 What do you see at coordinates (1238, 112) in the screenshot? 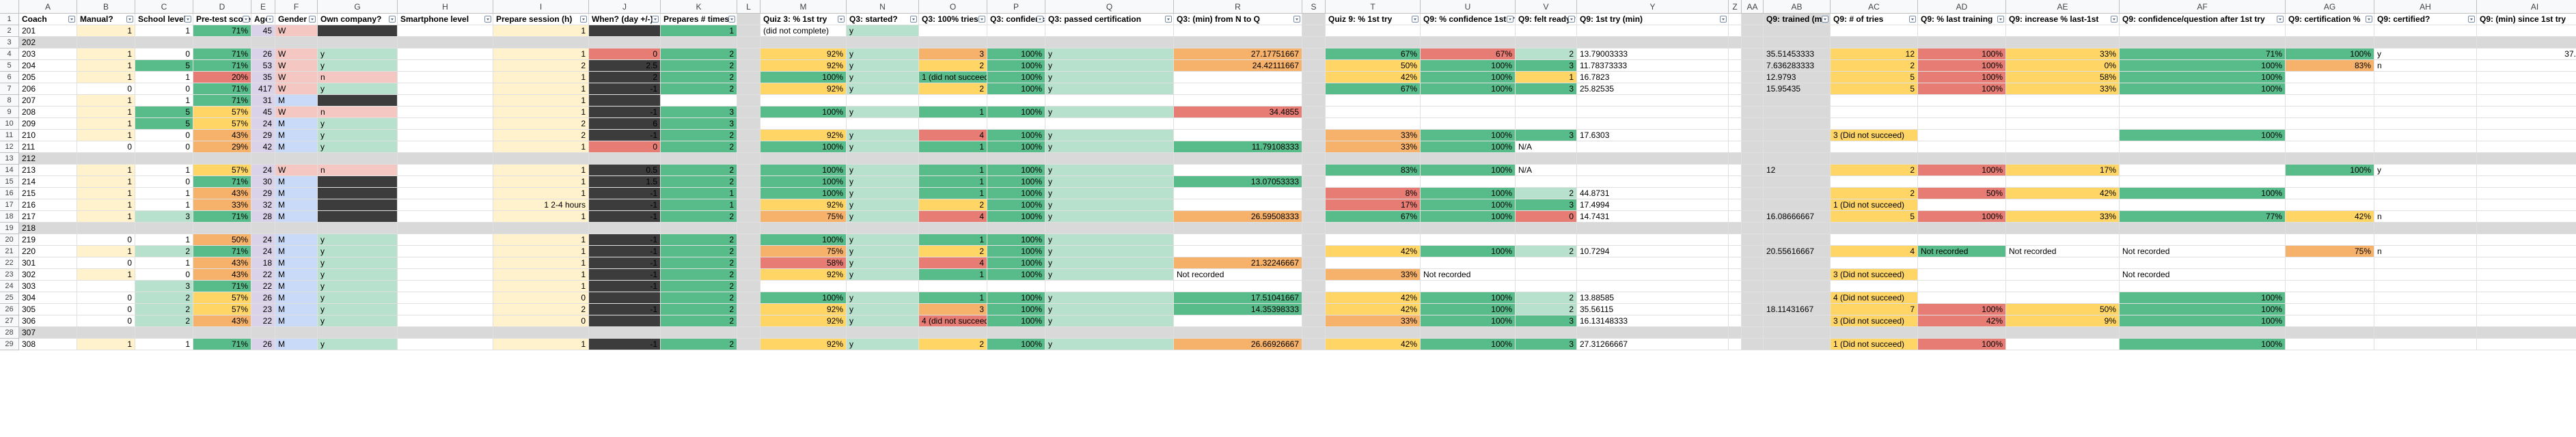
I see `table-cell: 34.4855` at bounding box center [1238, 112].